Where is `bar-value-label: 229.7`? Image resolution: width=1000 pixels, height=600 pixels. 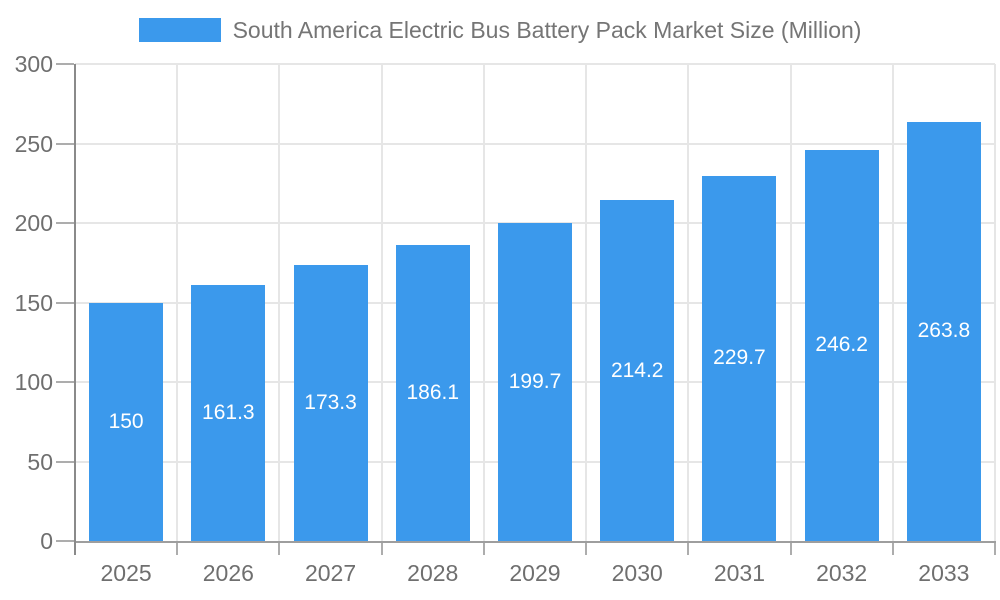 bar-value-label: 229.7 is located at coordinates (739, 358).